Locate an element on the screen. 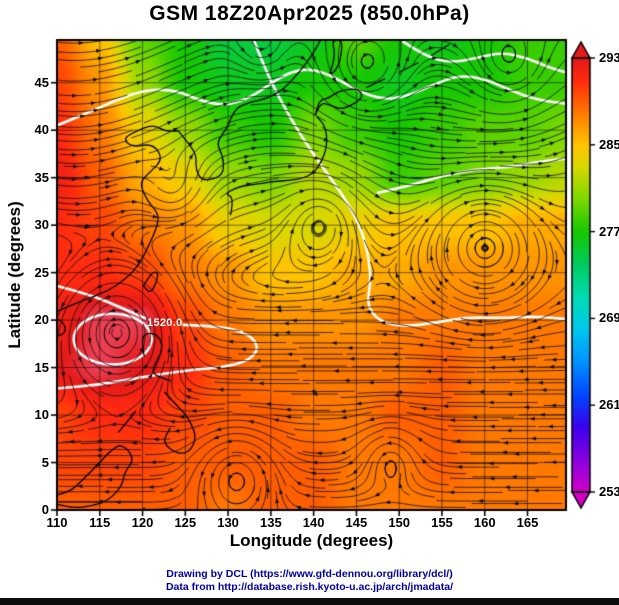 This screenshot has width=619, height=605. colorbar-tick-label: 261 is located at coordinates (609, 405).